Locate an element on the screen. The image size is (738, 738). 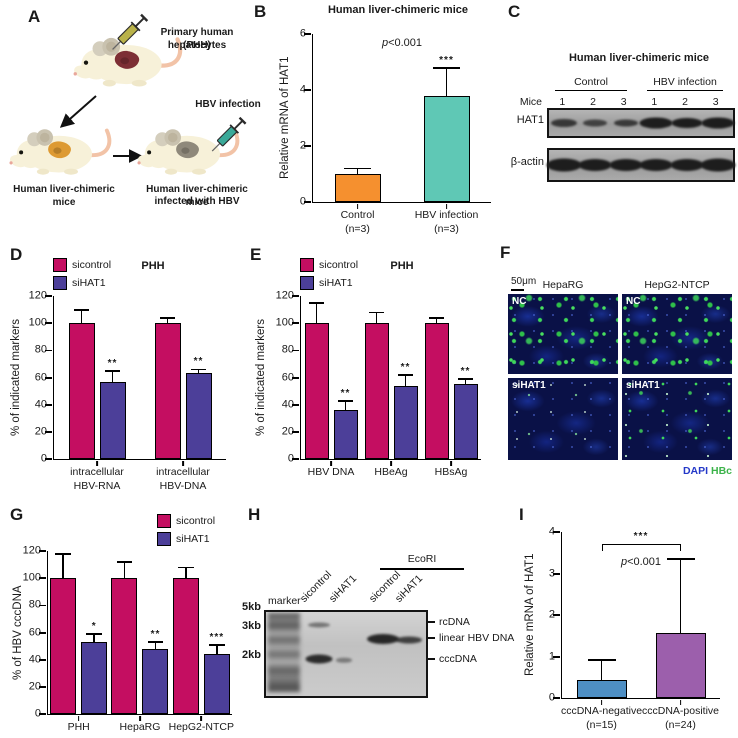
gel-image is located at coordinates (346, 654).